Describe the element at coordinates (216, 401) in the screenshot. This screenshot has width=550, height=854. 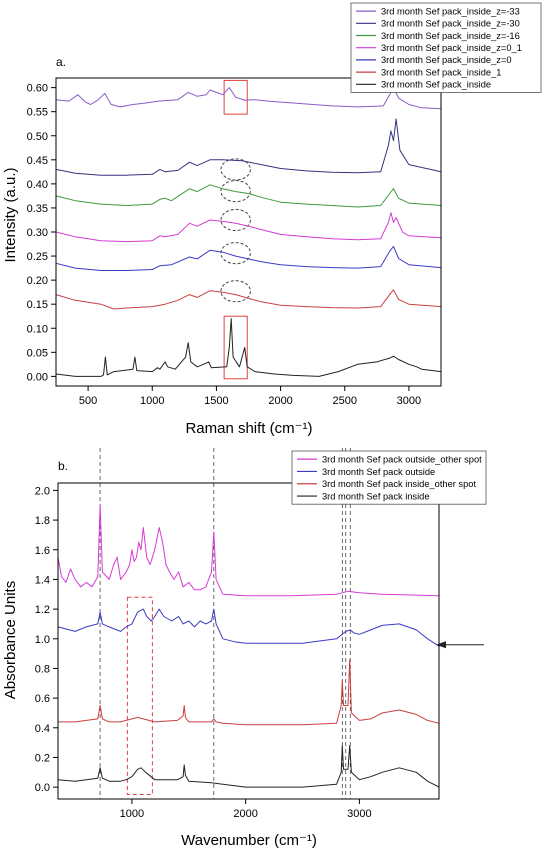
I see `x-tick-label: 1500` at that location.